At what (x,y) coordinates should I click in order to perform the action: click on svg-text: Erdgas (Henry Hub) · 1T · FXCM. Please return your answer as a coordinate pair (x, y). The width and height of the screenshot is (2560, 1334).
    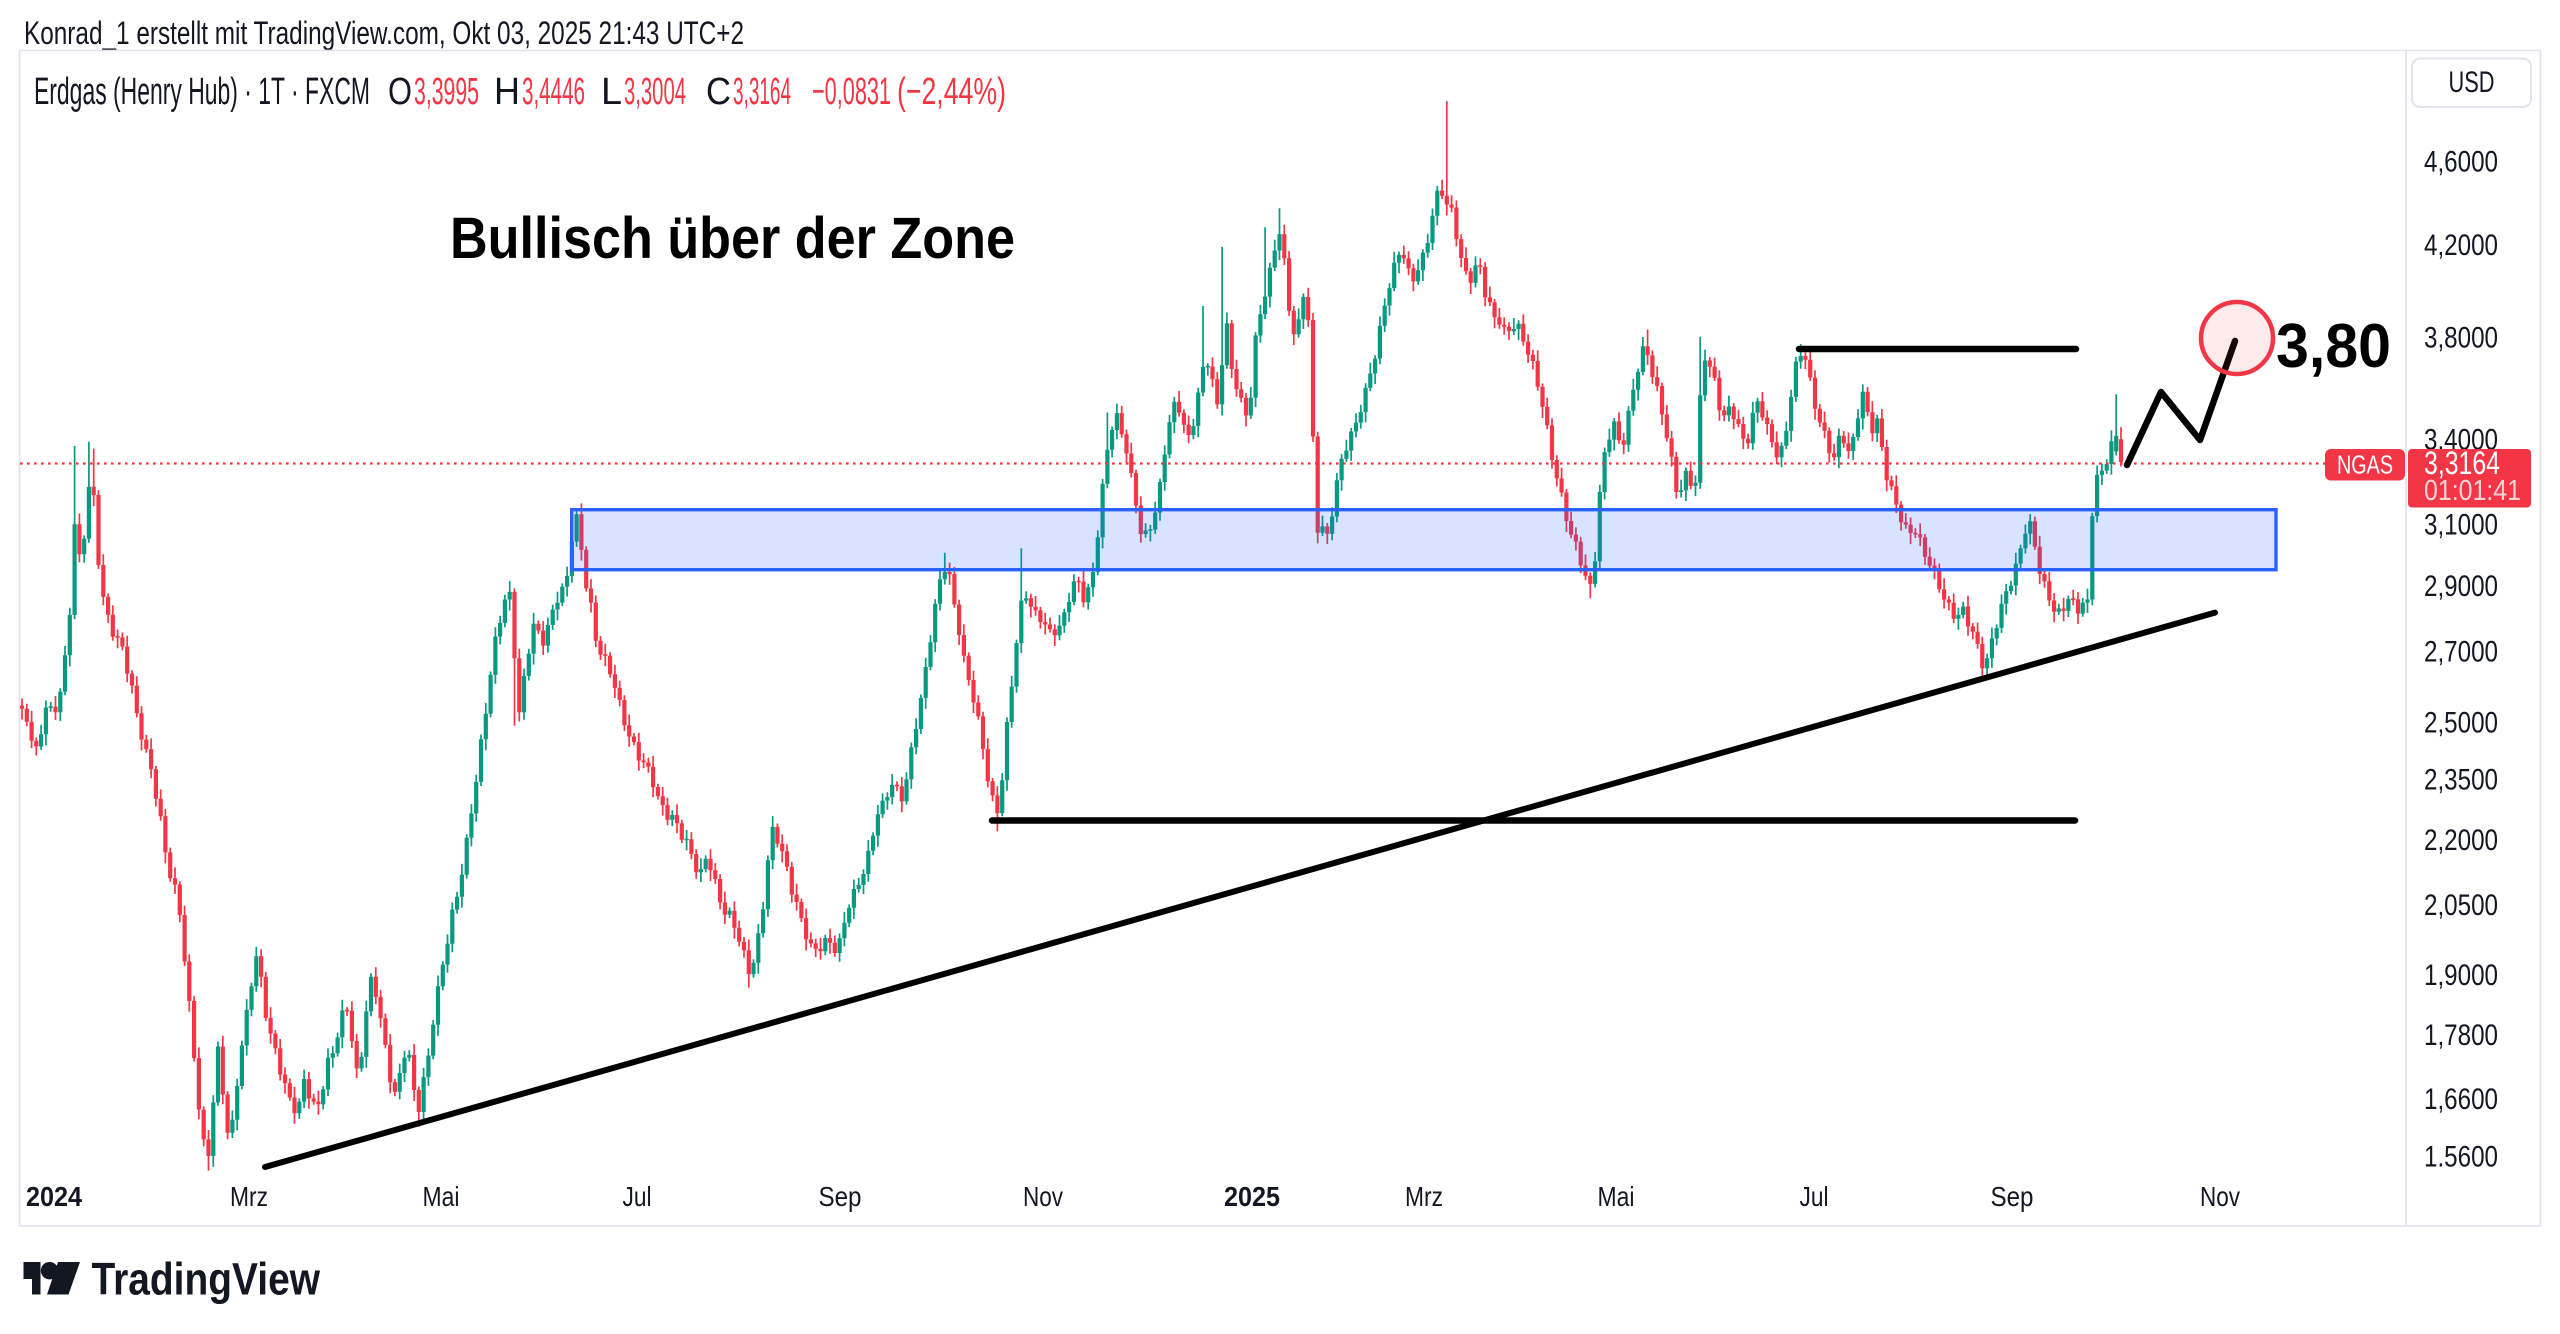
    Looking at the image, I should click on (202, 92).